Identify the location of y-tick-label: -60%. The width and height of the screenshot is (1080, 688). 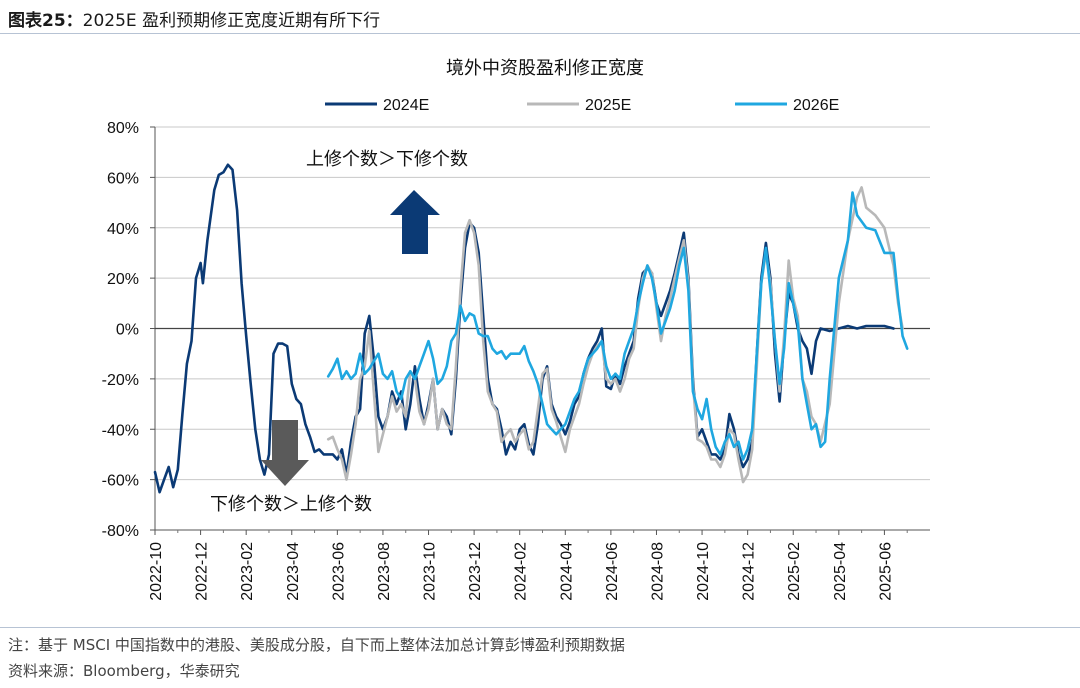
(120, 481).